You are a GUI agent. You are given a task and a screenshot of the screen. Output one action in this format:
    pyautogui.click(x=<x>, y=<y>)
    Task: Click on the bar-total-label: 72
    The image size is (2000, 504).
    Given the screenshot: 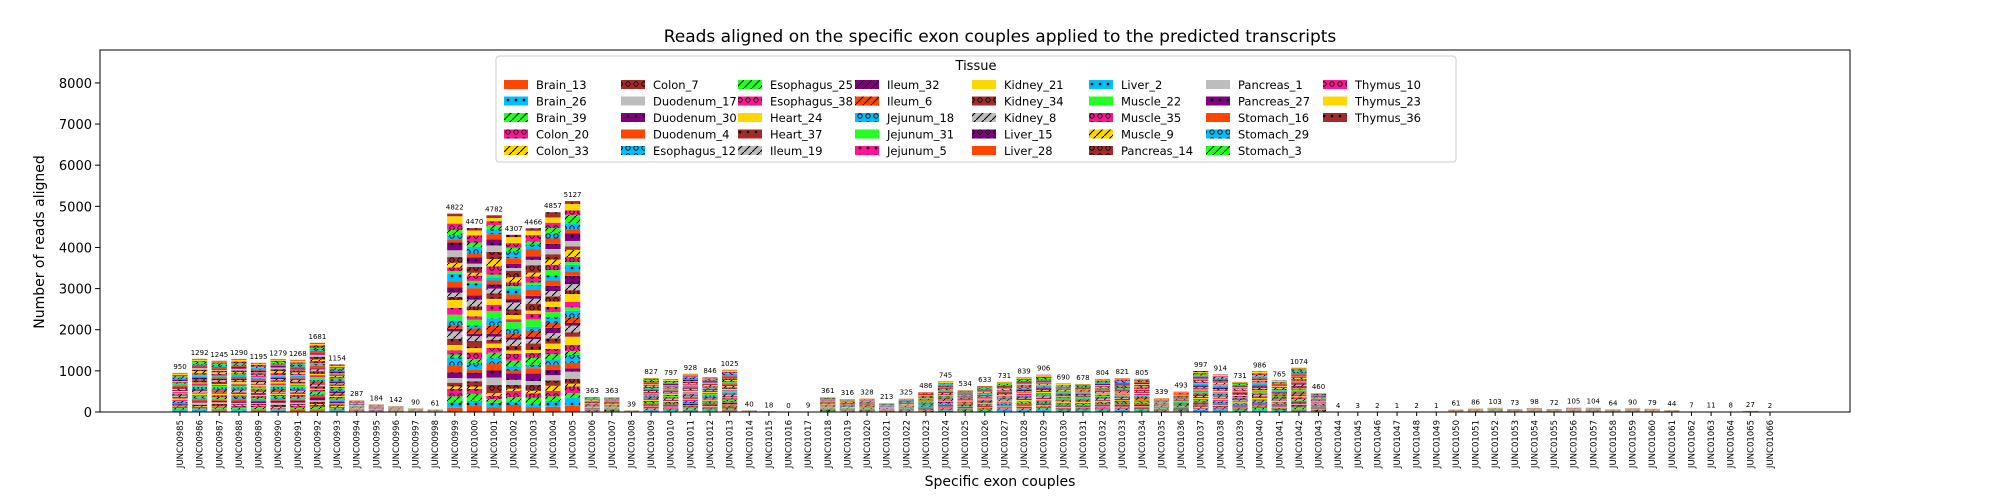 What is the action you would take?
    pyautogui.click(x=1554, y=403)
    